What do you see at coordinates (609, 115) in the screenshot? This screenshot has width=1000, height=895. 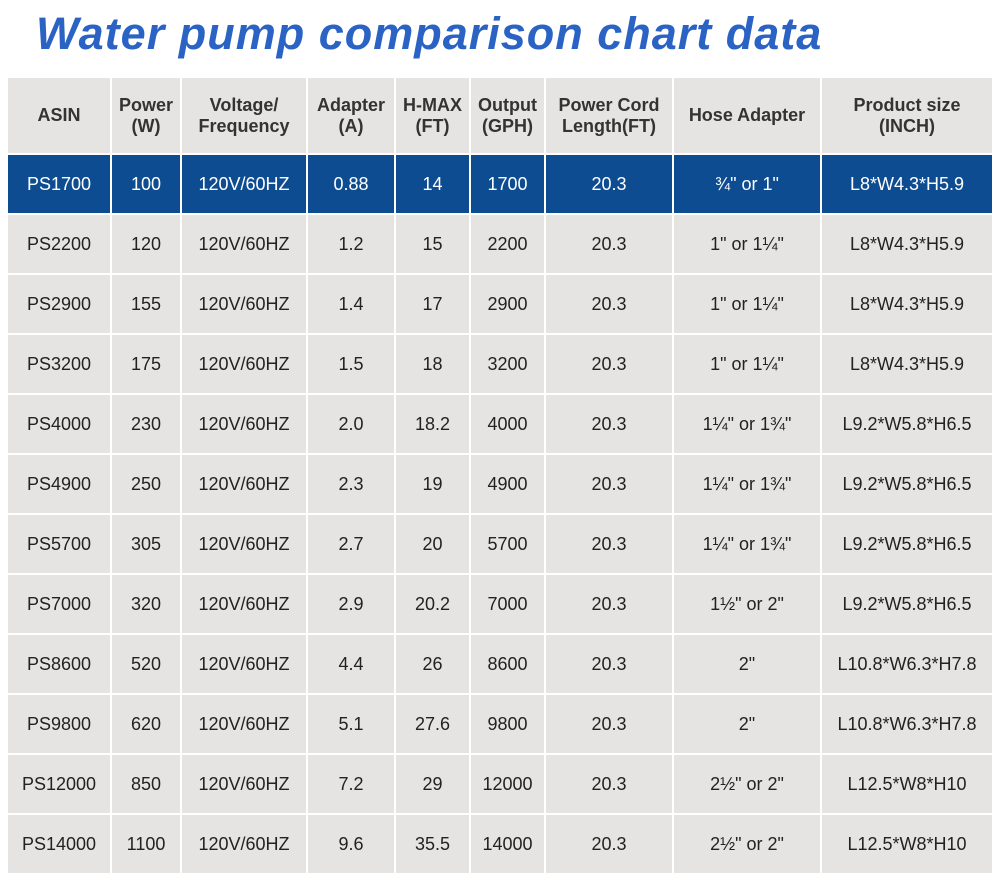 I see `header-power-cord-length: Power Cord Length(FT)` at bounding box center [609, 115].